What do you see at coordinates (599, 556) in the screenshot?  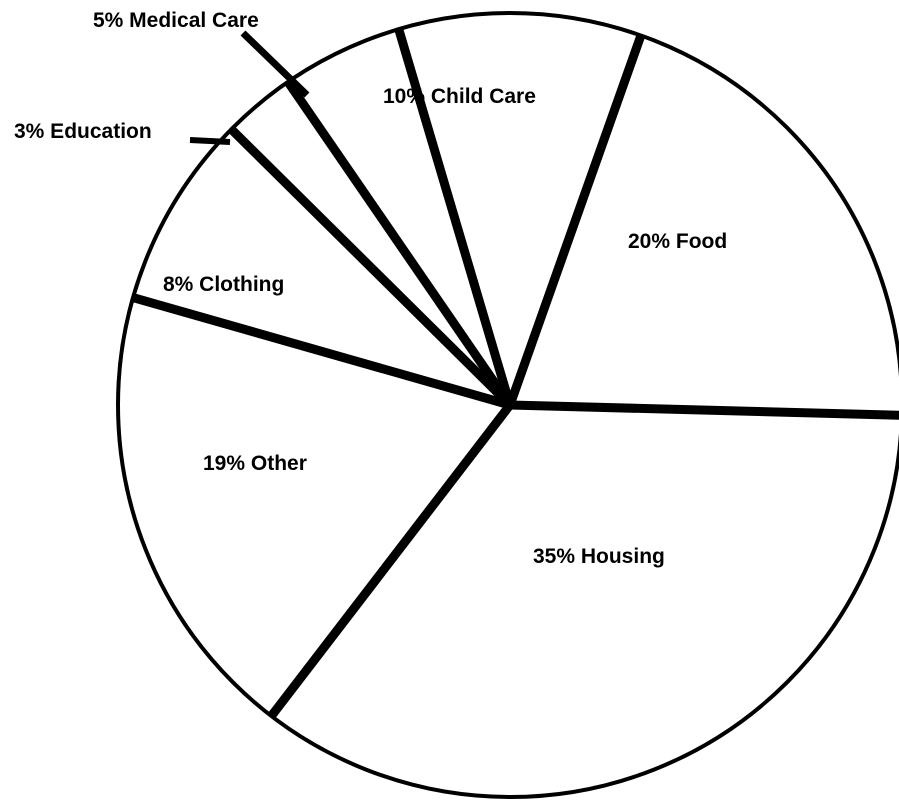 I see `slice-label-housing: 35% Housing` at bounding box center [599, 556].